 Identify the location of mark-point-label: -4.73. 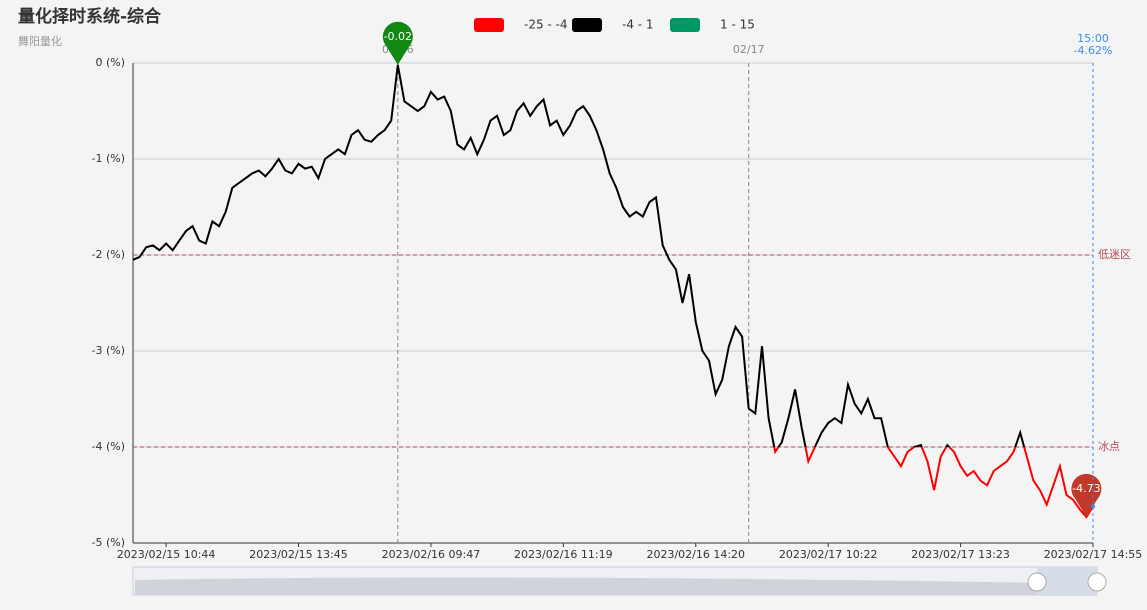
(1086, 488).